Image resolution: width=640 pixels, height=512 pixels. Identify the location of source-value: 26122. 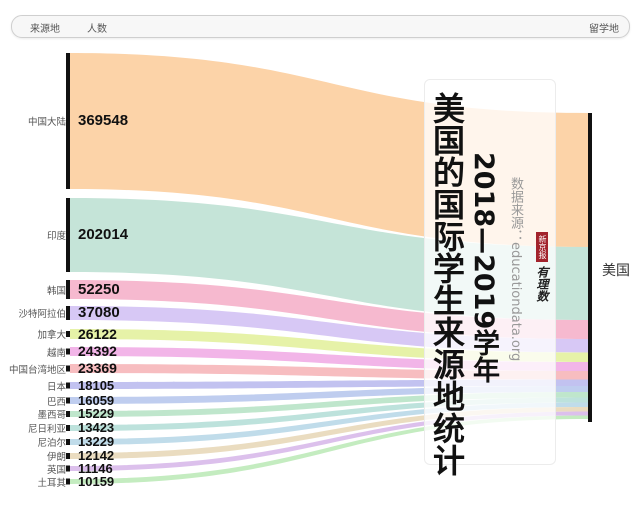
(97, 333).